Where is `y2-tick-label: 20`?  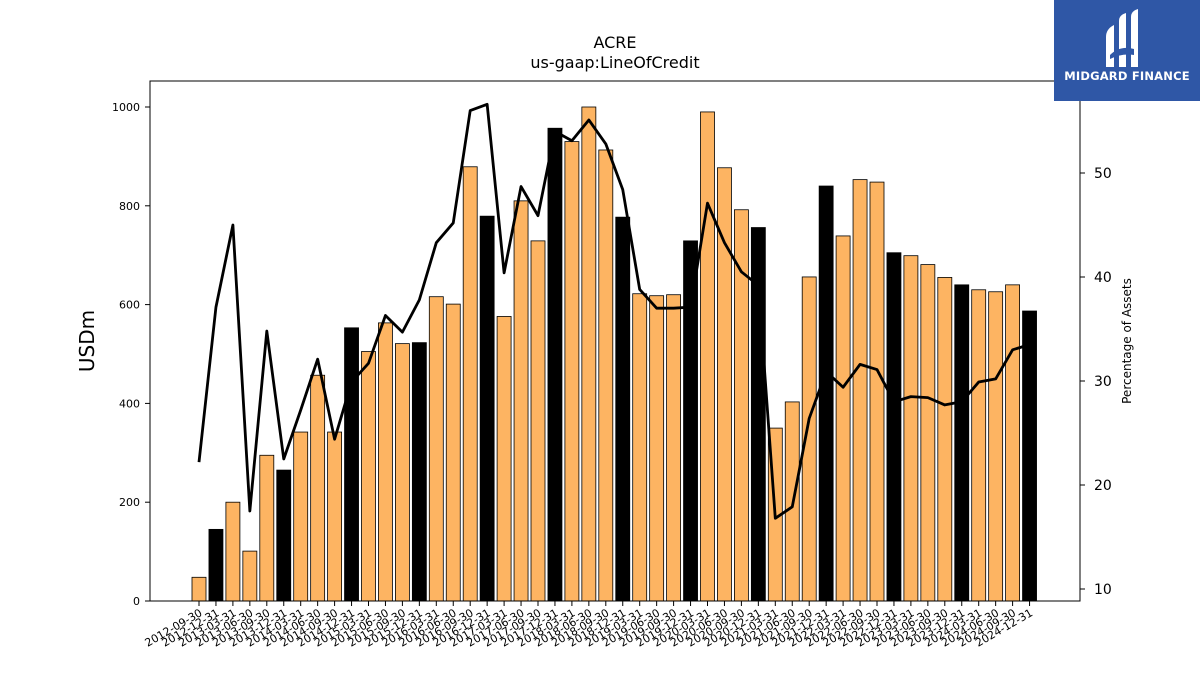 y2-tick-label: 20 is located at coordinates (1103, 486).